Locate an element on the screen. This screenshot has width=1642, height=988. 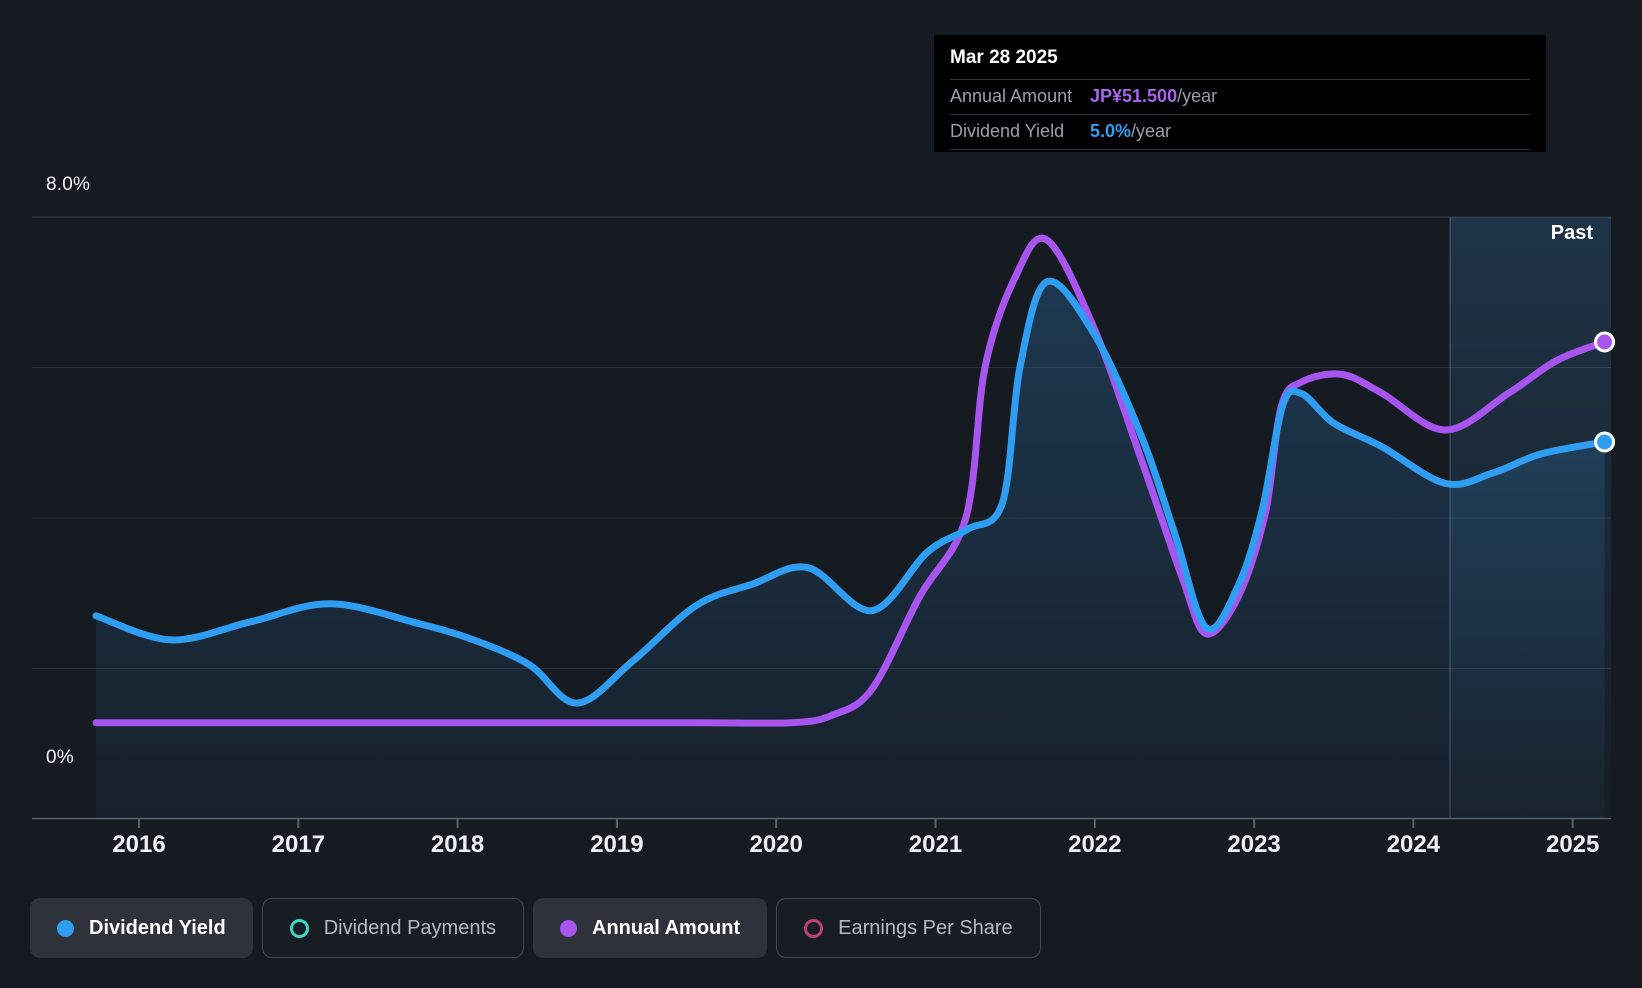
x-axis-label-2022: 2022 is located at coordinates (1095, 844).